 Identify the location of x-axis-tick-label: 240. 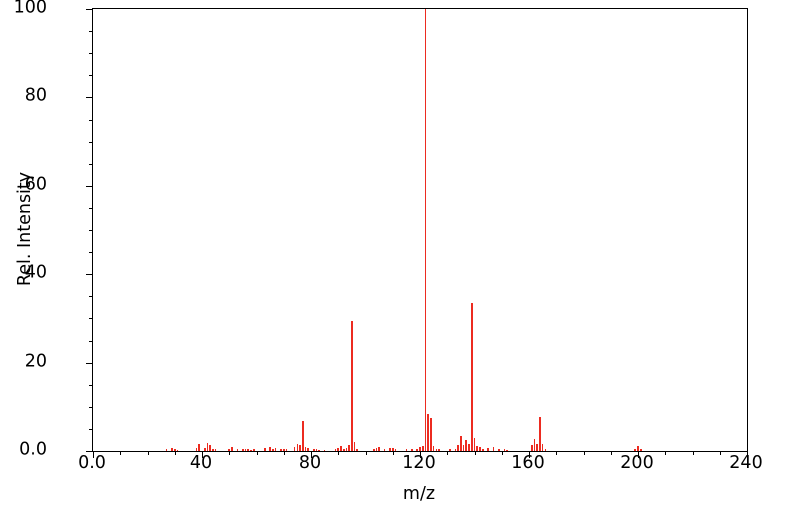
(746, 463).